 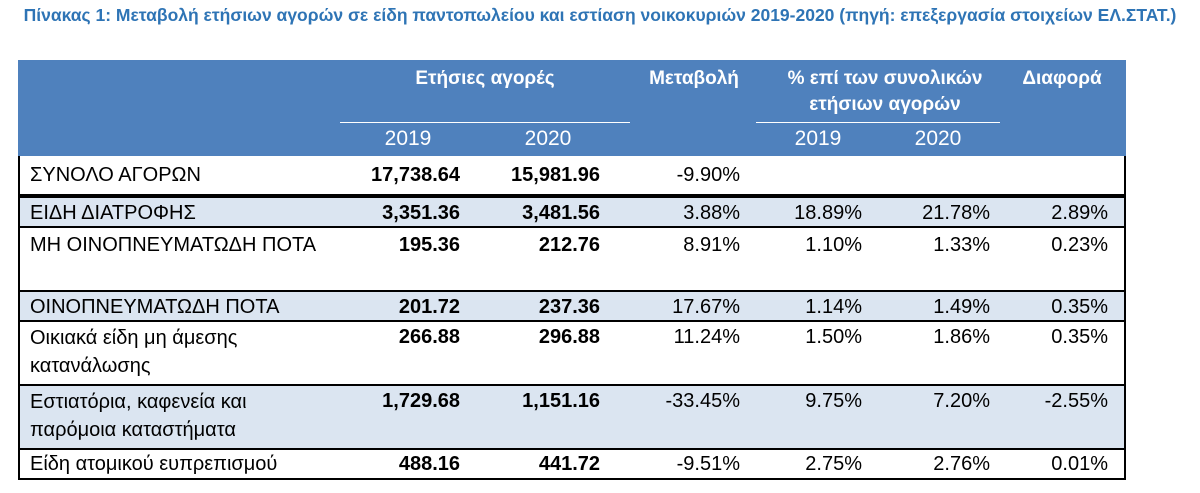 What do you see at coordinates (569, 337) in the screenshot?
I see `value-2020: 296.88` at bounding box center [569, 337].